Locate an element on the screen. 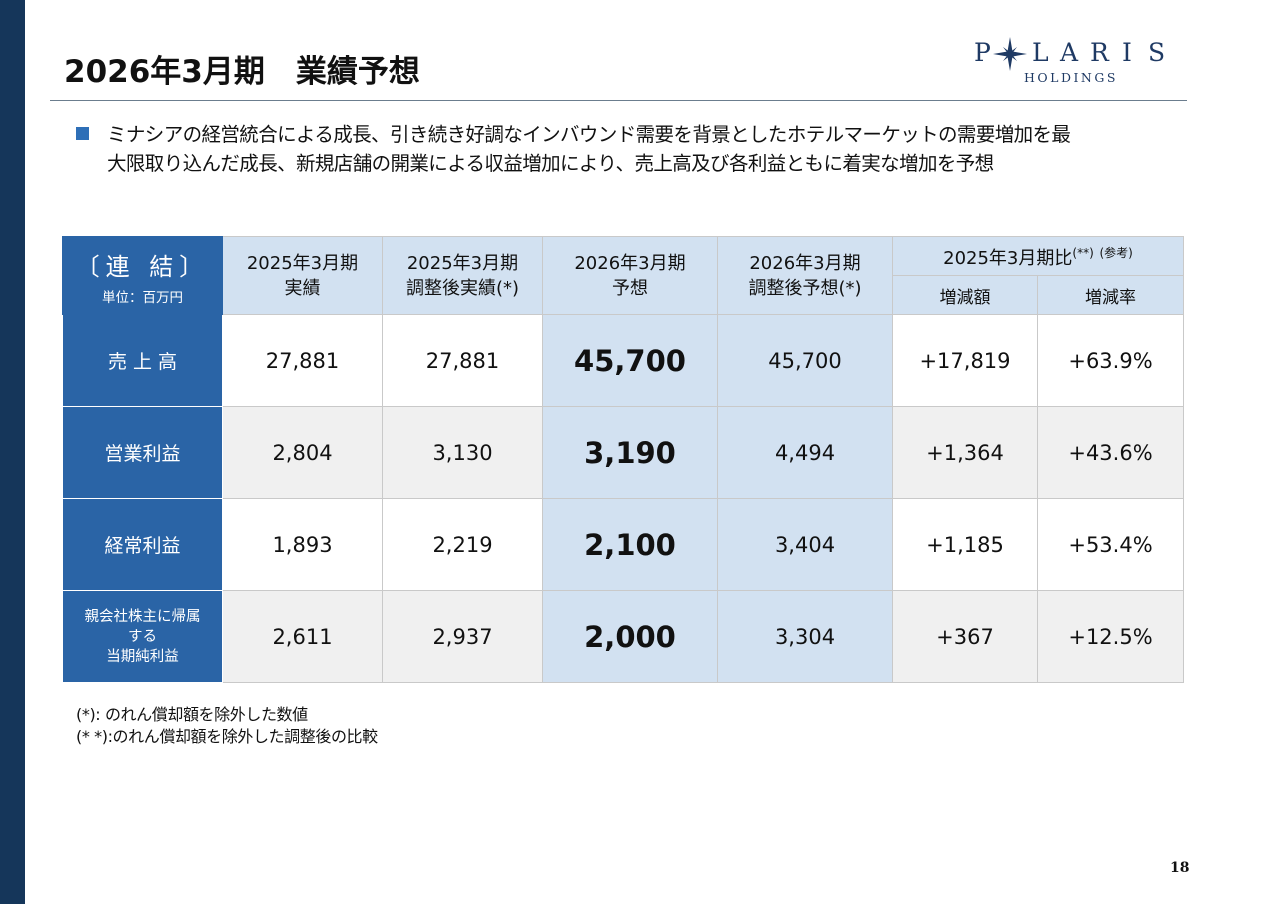  header-comparison: 2025年3月期比(**) (参考) is located at coordinates (1038, 256).